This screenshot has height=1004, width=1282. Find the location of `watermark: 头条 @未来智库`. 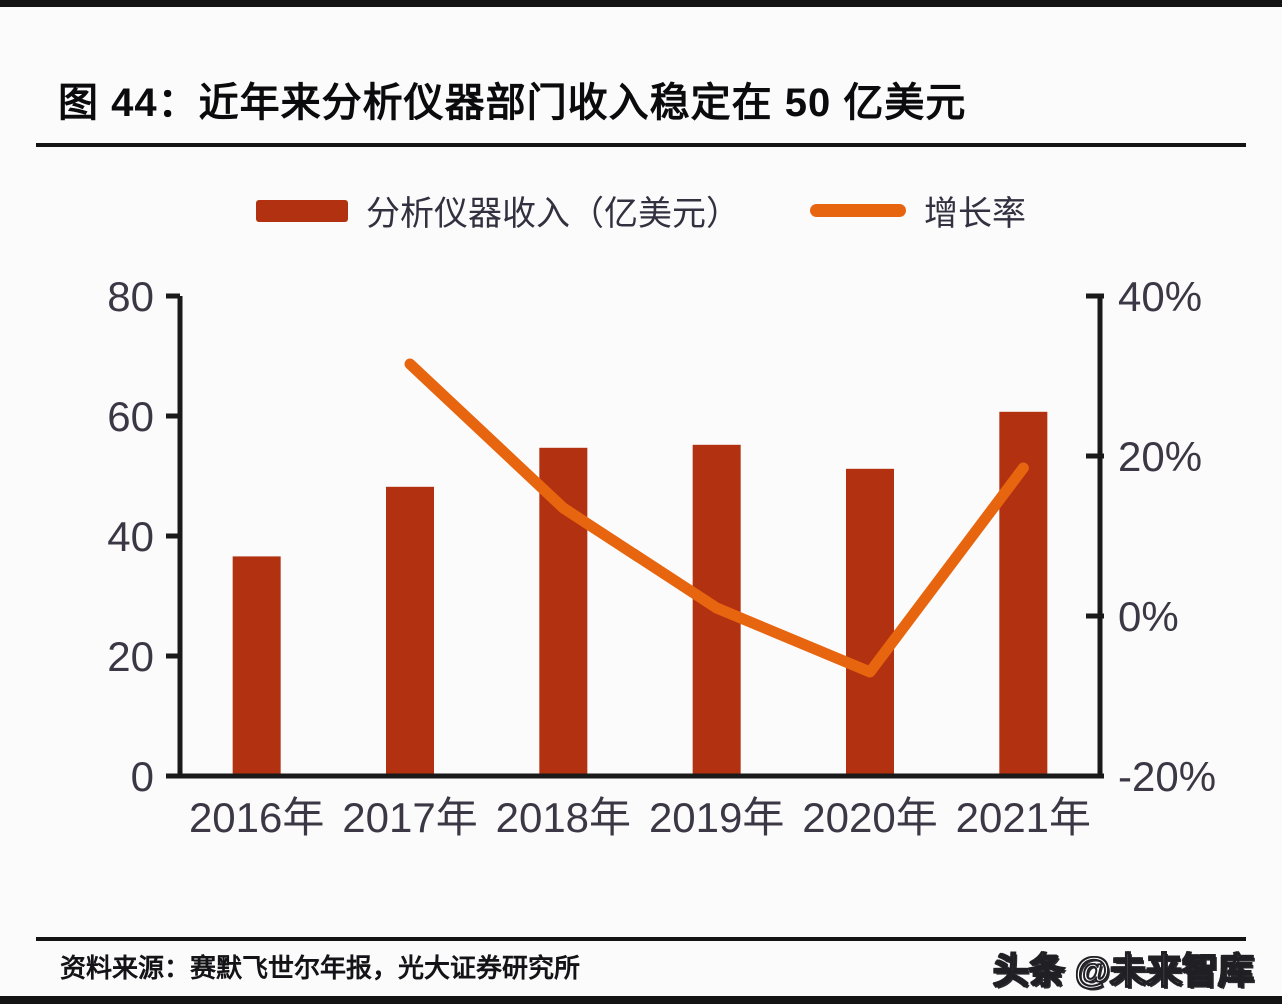

watermark: 头条 @未来智库 is located at coordinates (1123, 970).